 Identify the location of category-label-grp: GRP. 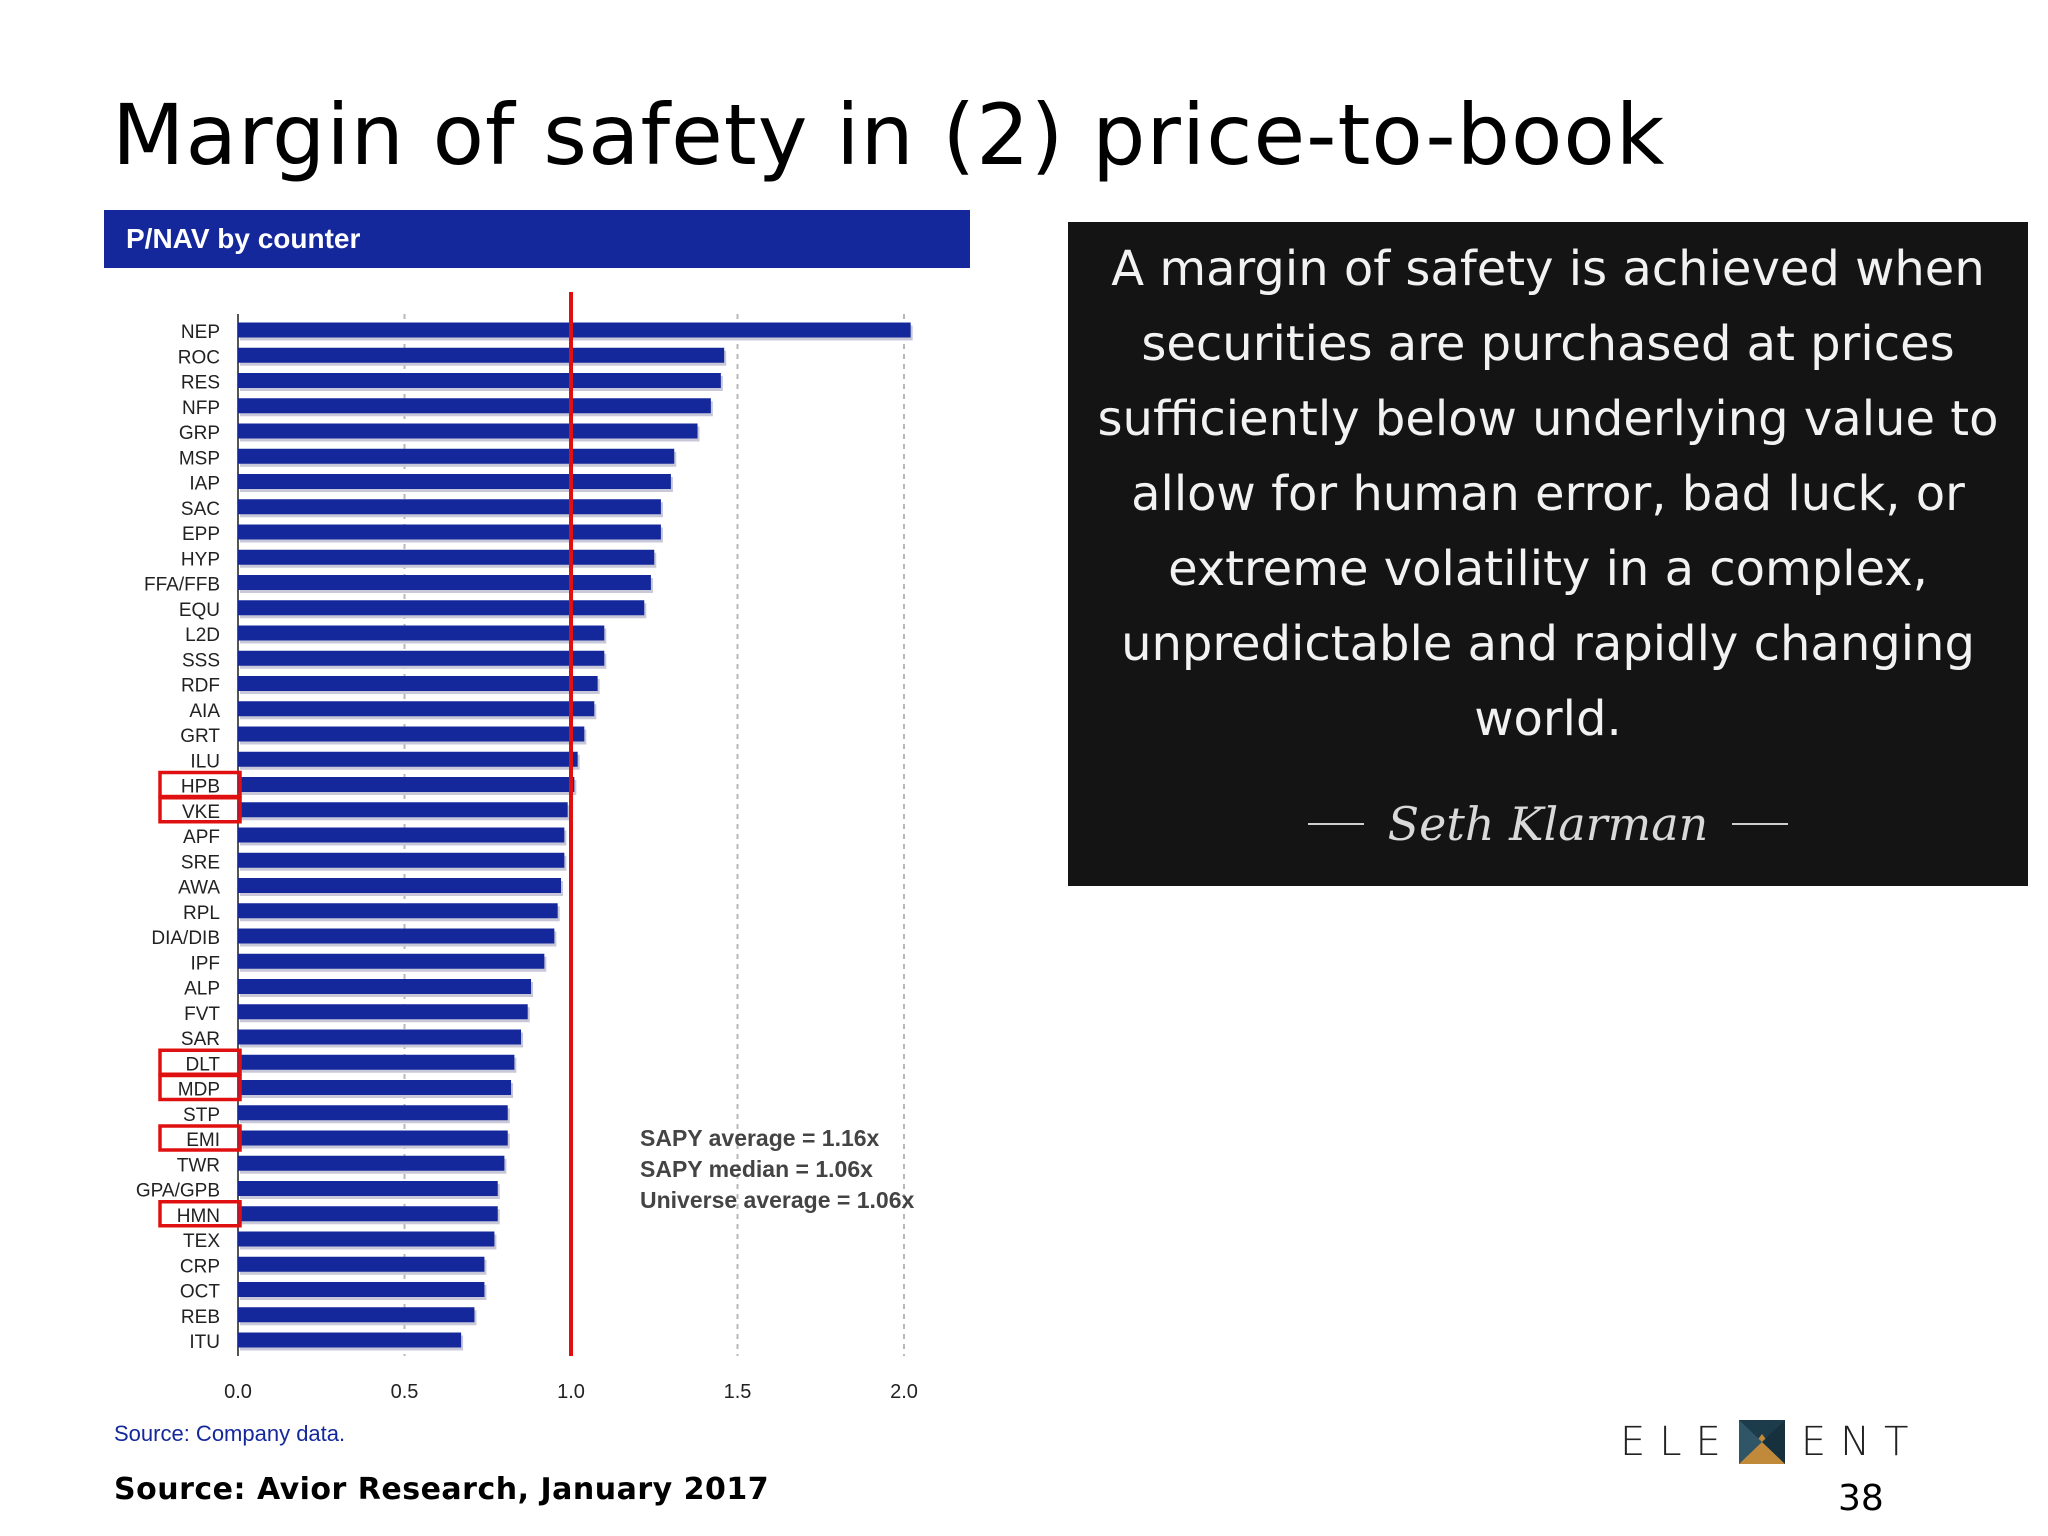
(199, 433).